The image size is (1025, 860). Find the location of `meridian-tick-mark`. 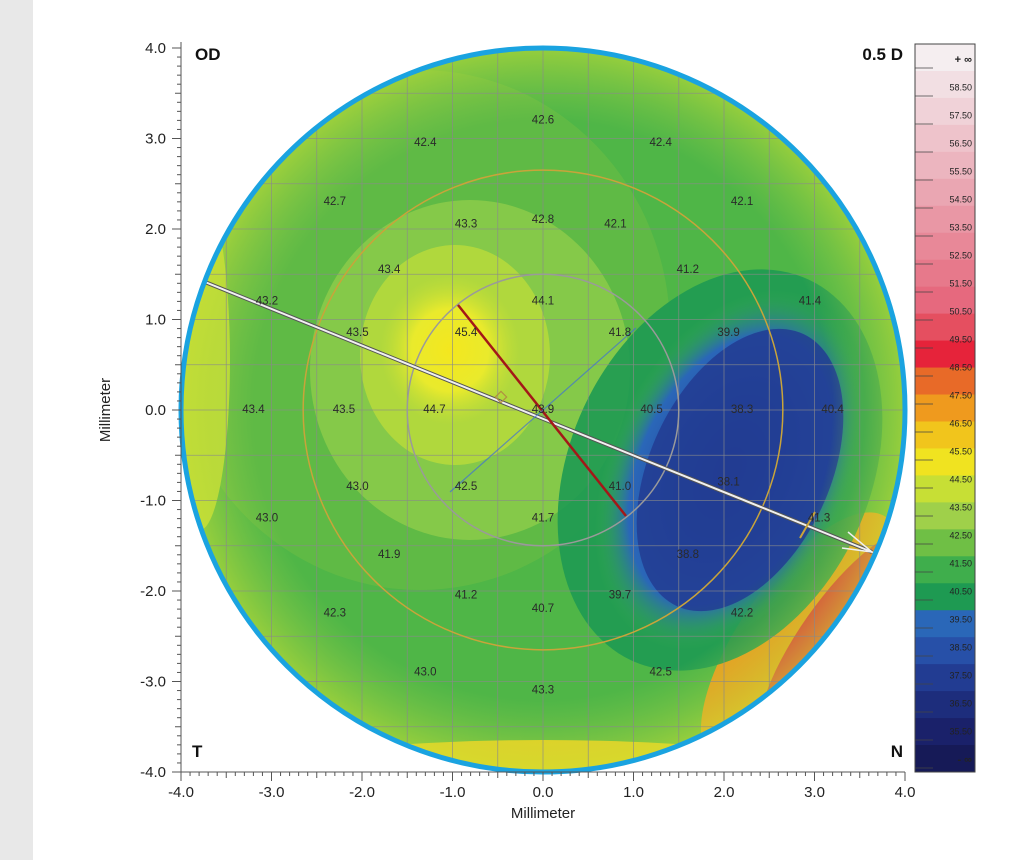

meridian-tick-mark is located at coordinates (807, 525).